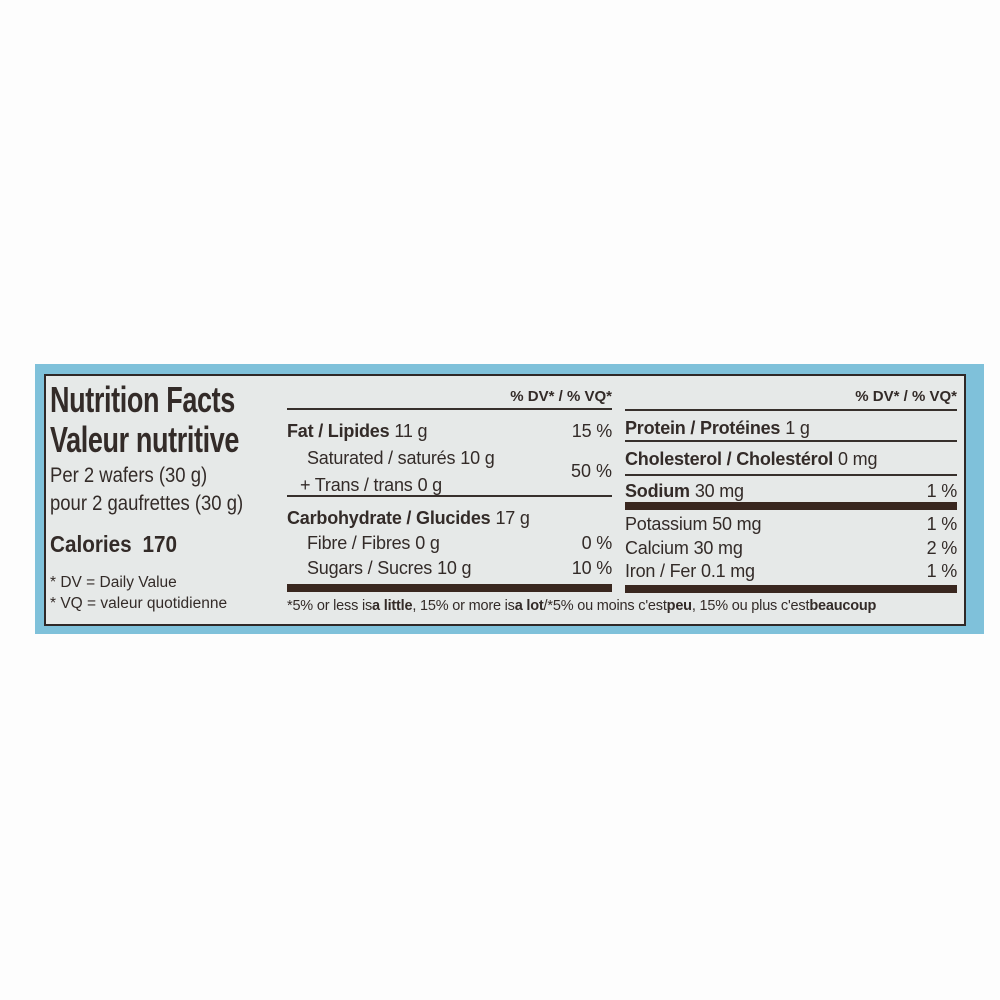 The height and width of the screenshot is (1000, 1000). I want to click on iron-row: Iron / Fer 0.1 mg 1 %, so click(791, 571).